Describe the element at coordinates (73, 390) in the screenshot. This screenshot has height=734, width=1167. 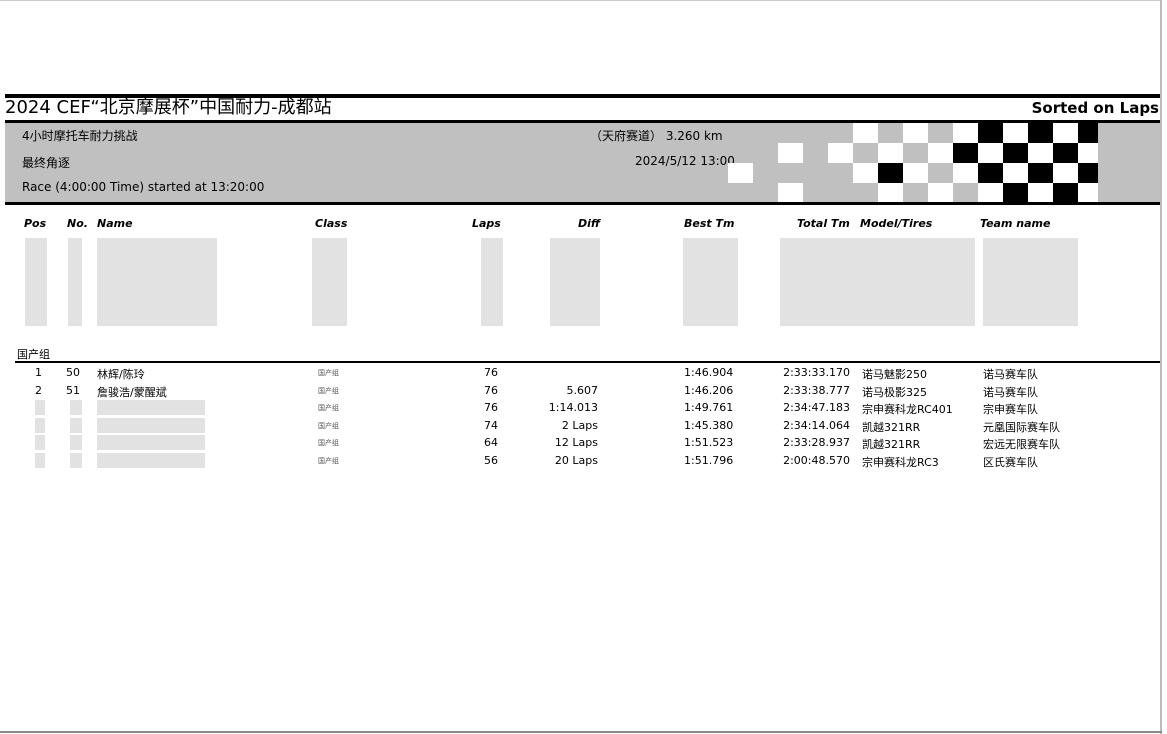
I see `cell-no: 51` at that location.